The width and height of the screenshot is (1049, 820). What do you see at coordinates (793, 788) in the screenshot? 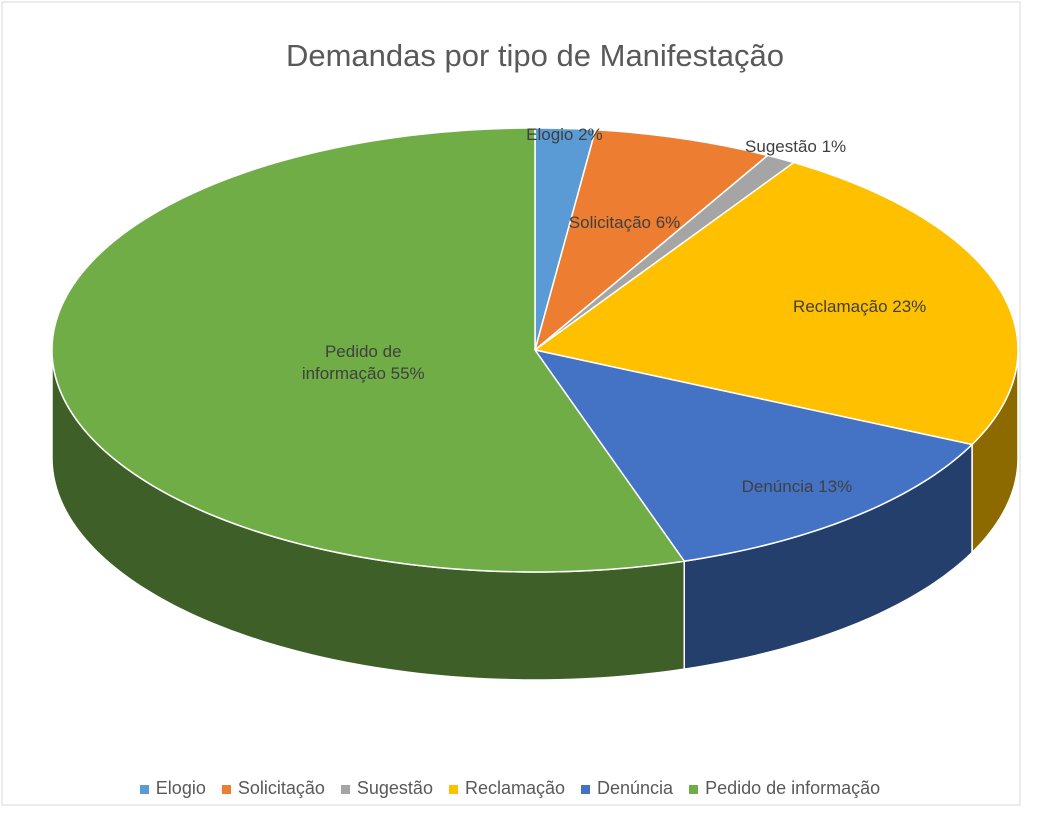
I see `legend-label: Pedido de informação` at bounding box center [793, 788].